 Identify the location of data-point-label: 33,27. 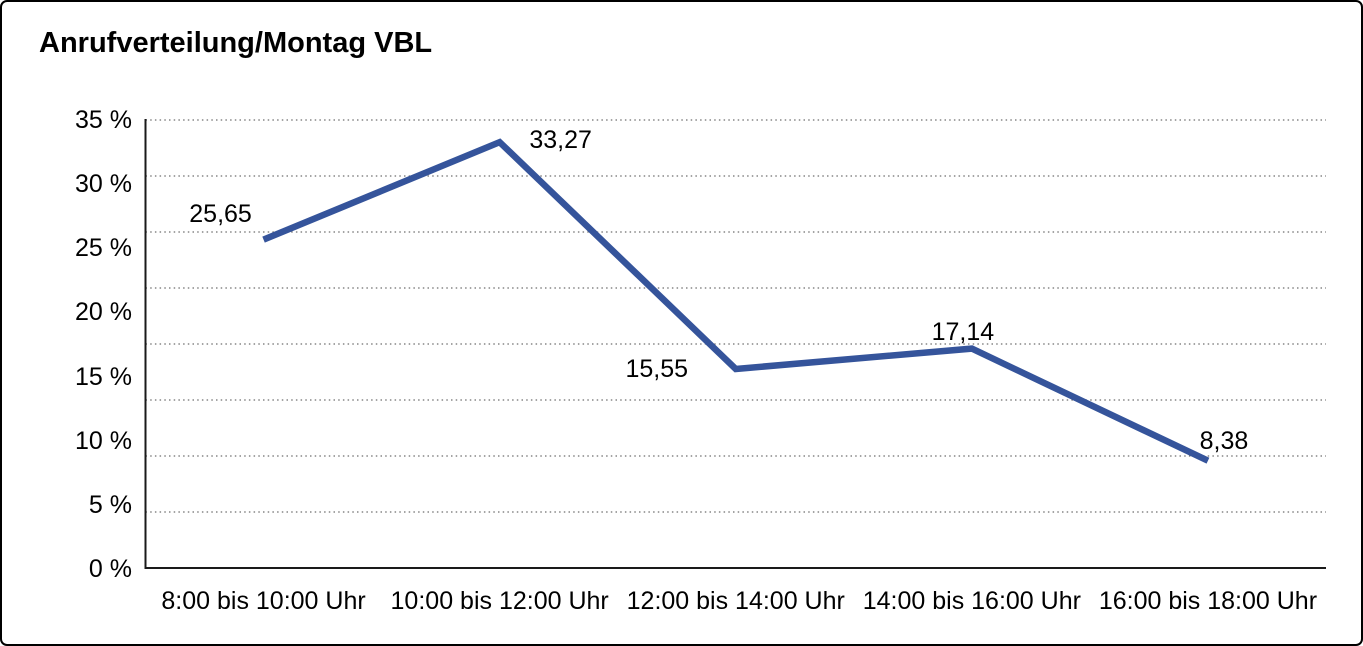
(560, 140).